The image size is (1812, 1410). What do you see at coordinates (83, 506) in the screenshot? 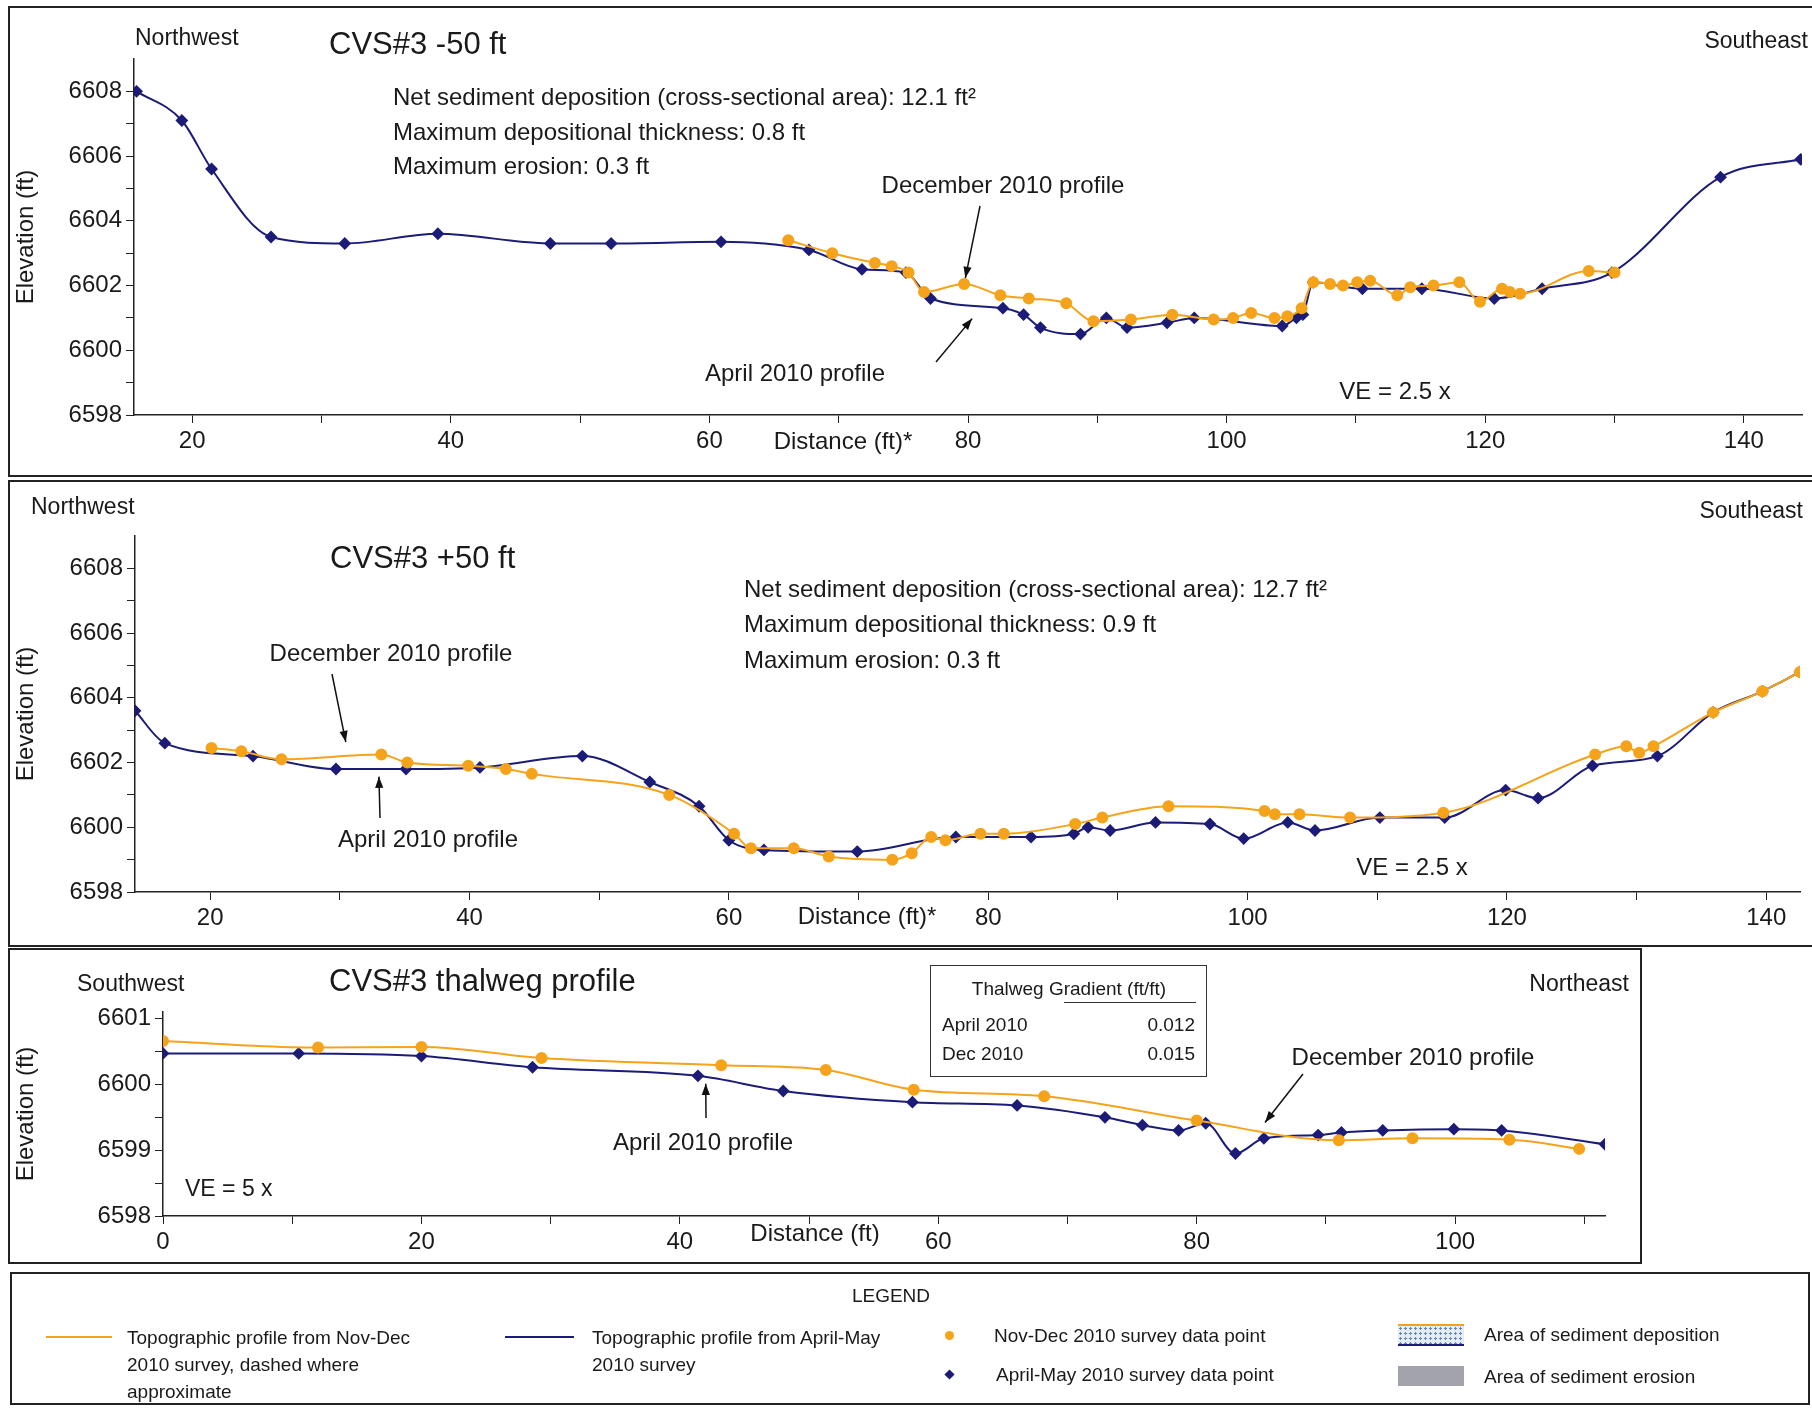
I see `text: Northwest` at bounding box center [83, 506].